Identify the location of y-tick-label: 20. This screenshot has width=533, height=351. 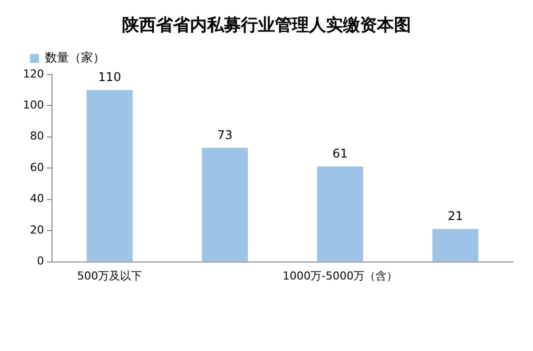
(37, 229).